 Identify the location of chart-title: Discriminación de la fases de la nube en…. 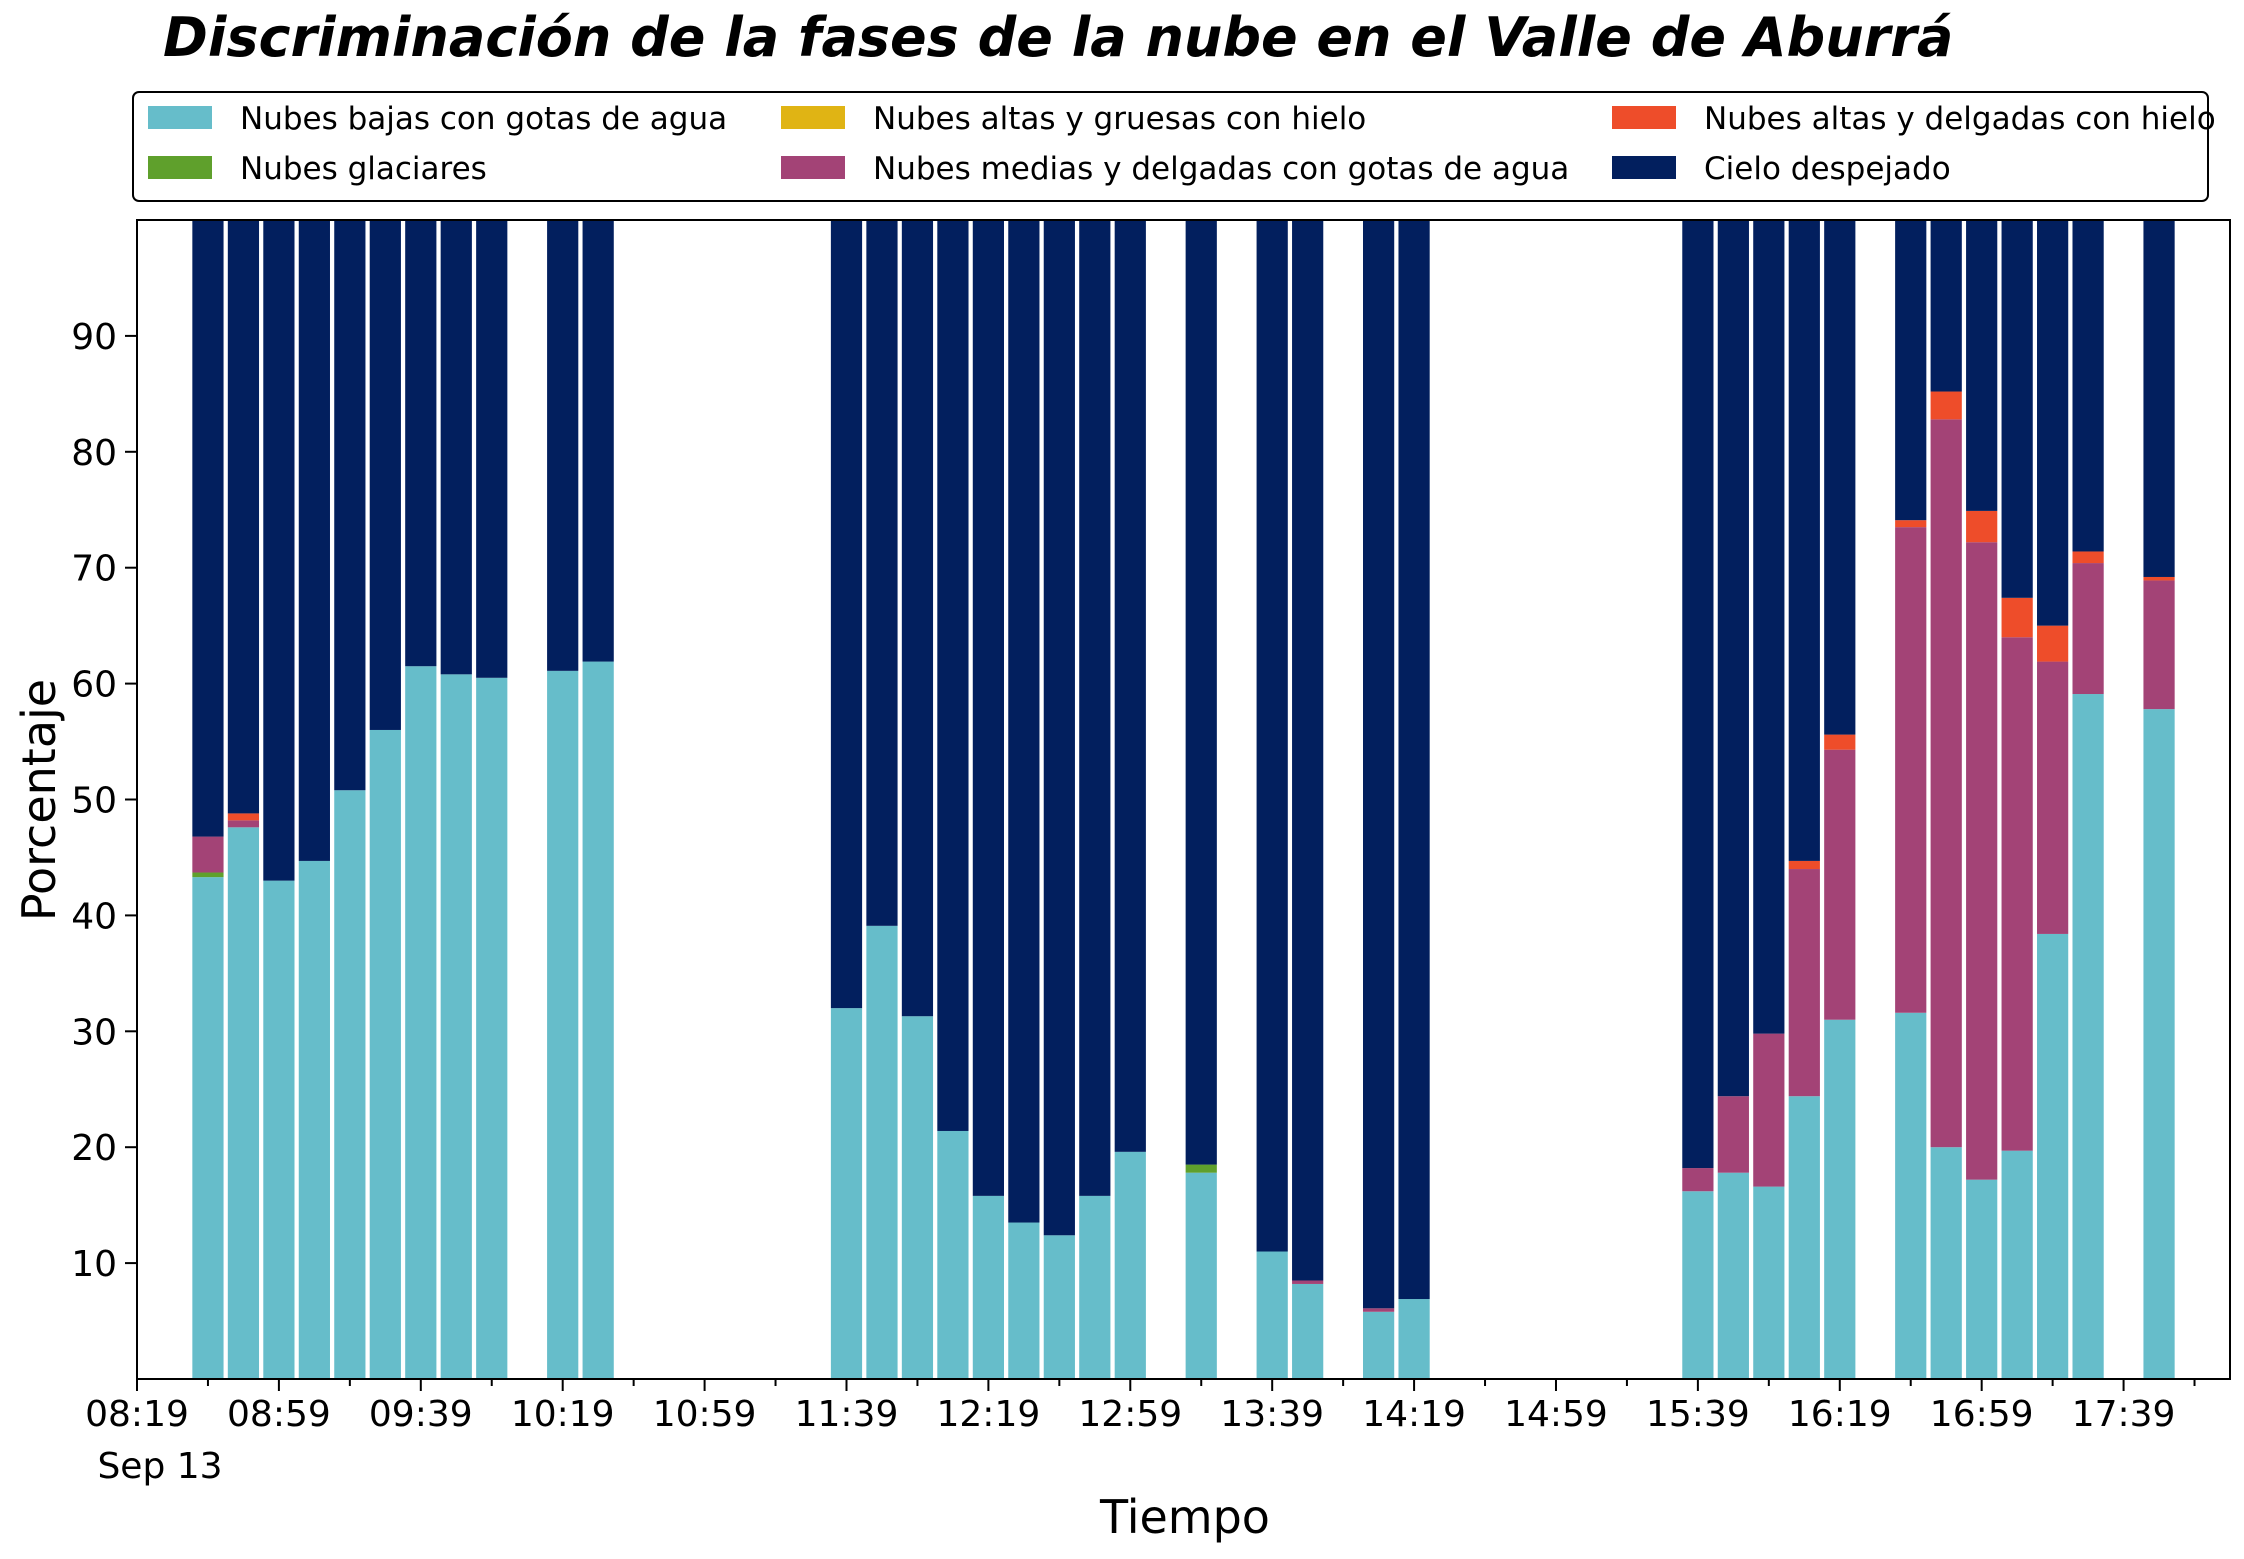
(1058, 37).